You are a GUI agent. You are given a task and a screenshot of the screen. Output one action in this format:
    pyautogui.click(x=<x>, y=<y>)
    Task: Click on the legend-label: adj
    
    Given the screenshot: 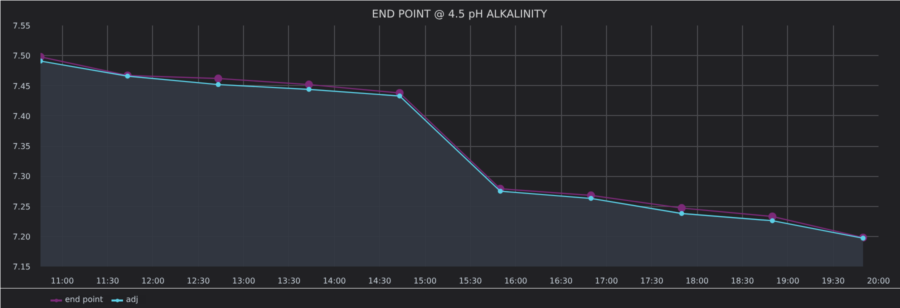 What is the action you would take?
    pyautogui.click(x=133, y=299)
    